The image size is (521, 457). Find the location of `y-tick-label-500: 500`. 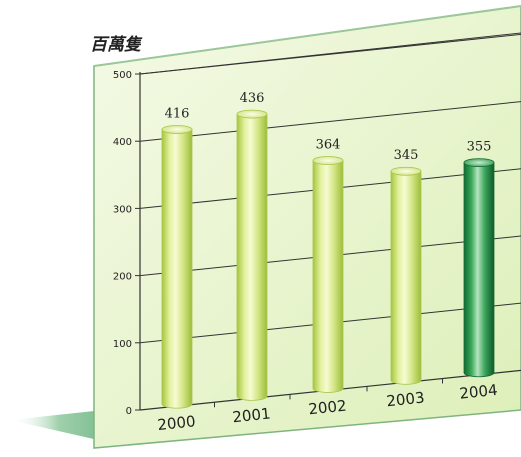

y-tick-label-500: 500 is located at coordinates (122, 75).